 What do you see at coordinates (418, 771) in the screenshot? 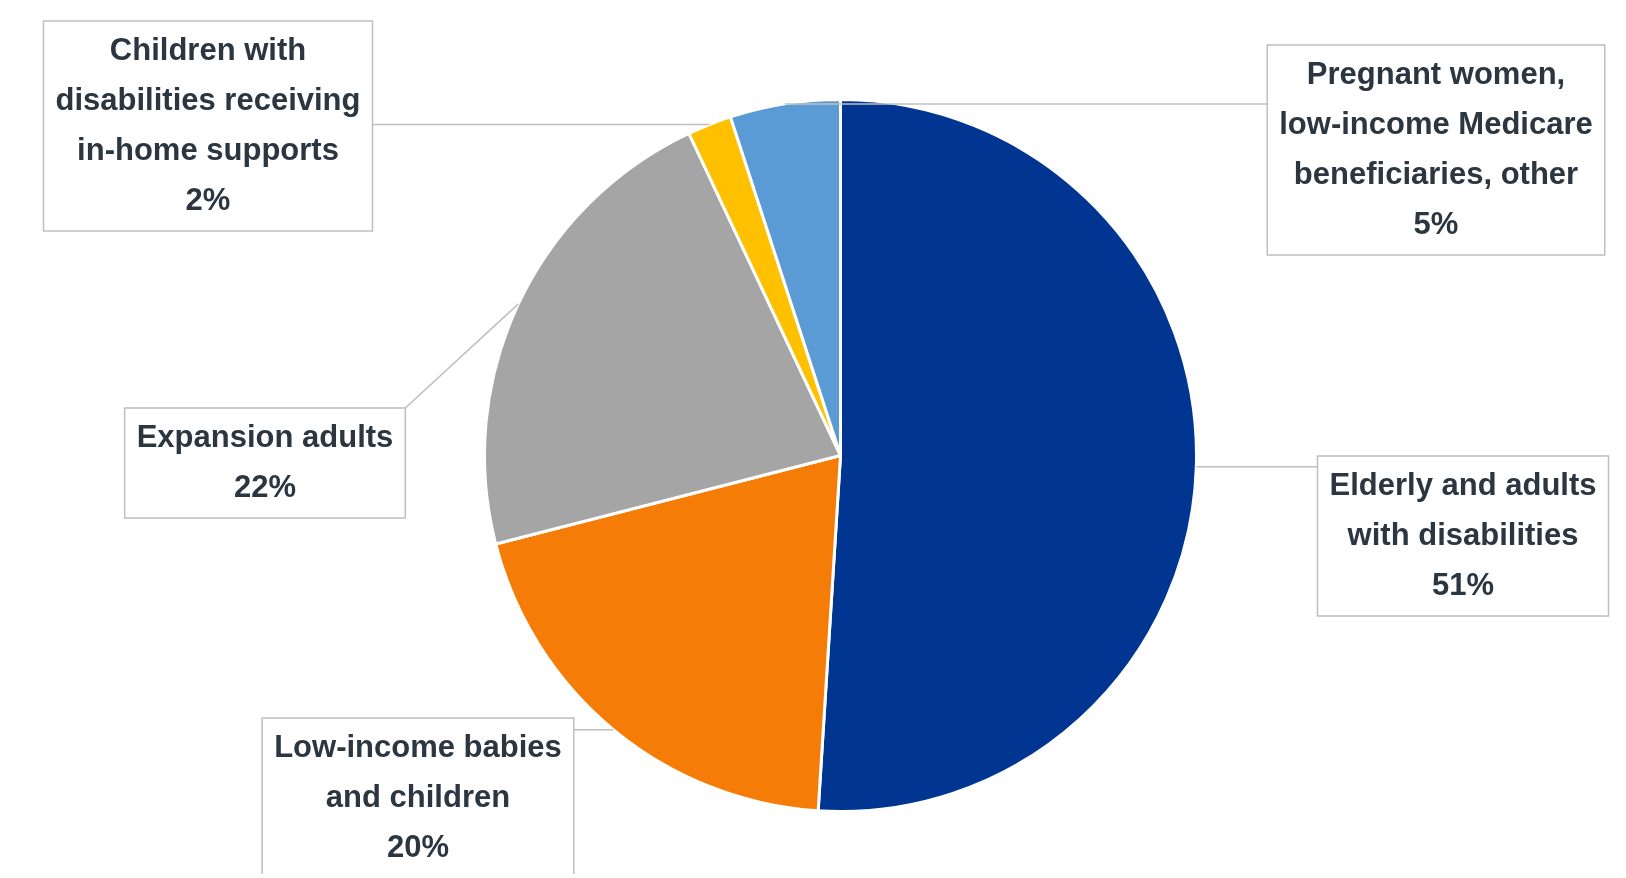
I see `slice-label: Low-income babies and children` at bounding box center [418, 771].